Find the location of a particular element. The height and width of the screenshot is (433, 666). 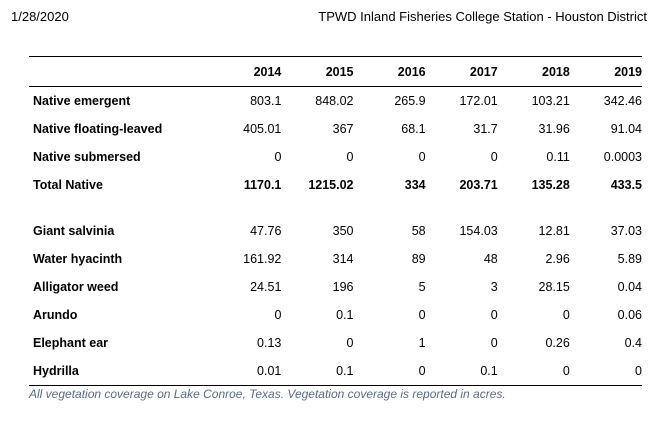

table-row: Native submersed 0 0 0 0 0.11 0.0003 is located at coordinates (335, 157).